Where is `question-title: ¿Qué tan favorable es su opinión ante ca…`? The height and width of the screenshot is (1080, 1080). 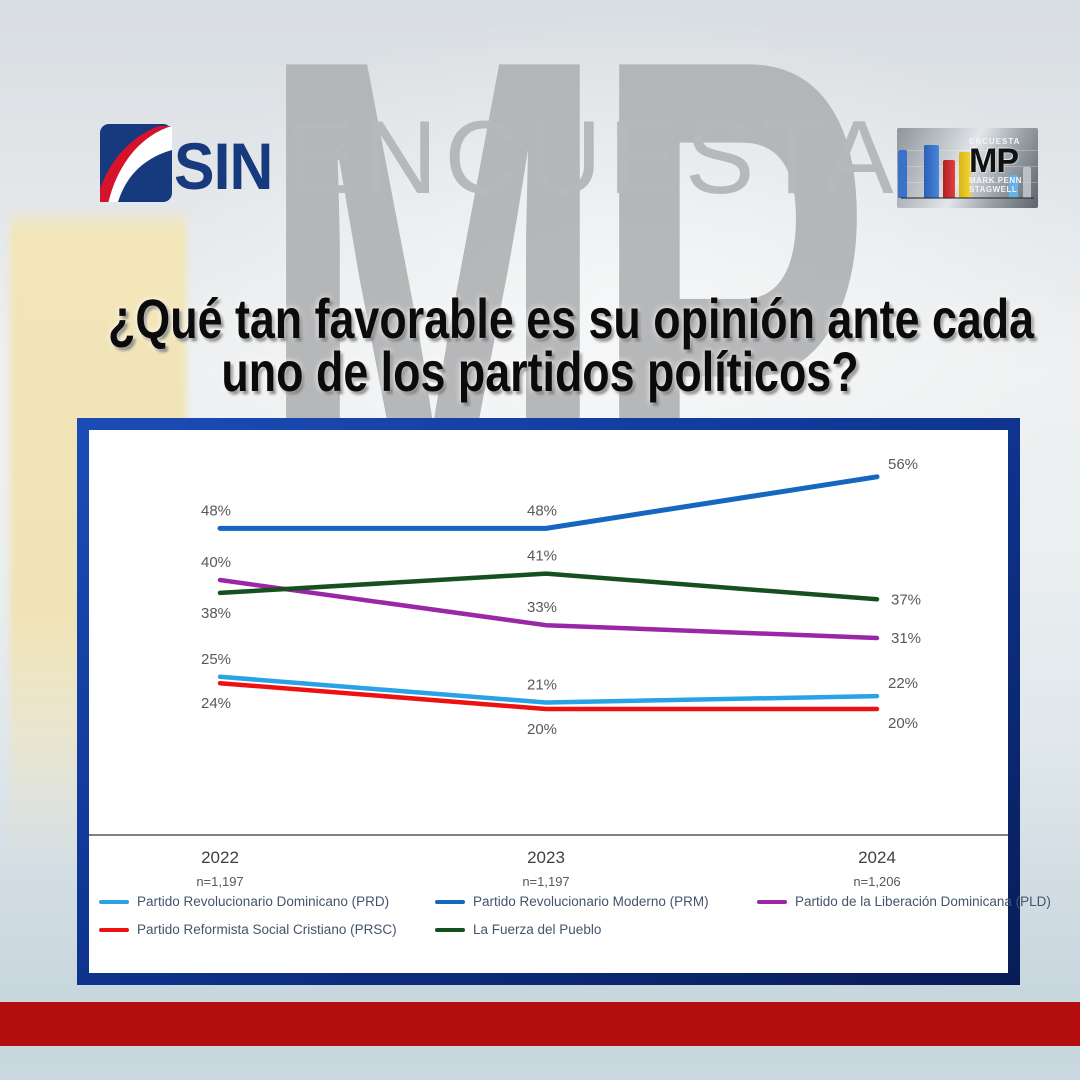
question-title: ¿Qué tan favorable es su opinión ante ca… is located at coordinates (540, 345).